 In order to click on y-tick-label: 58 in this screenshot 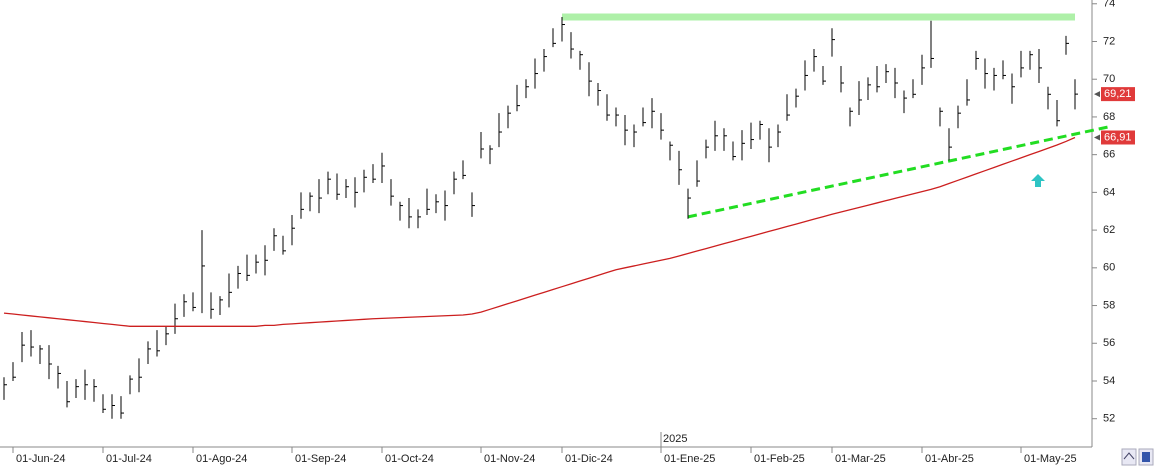, I will do `click(1109, 305)`.